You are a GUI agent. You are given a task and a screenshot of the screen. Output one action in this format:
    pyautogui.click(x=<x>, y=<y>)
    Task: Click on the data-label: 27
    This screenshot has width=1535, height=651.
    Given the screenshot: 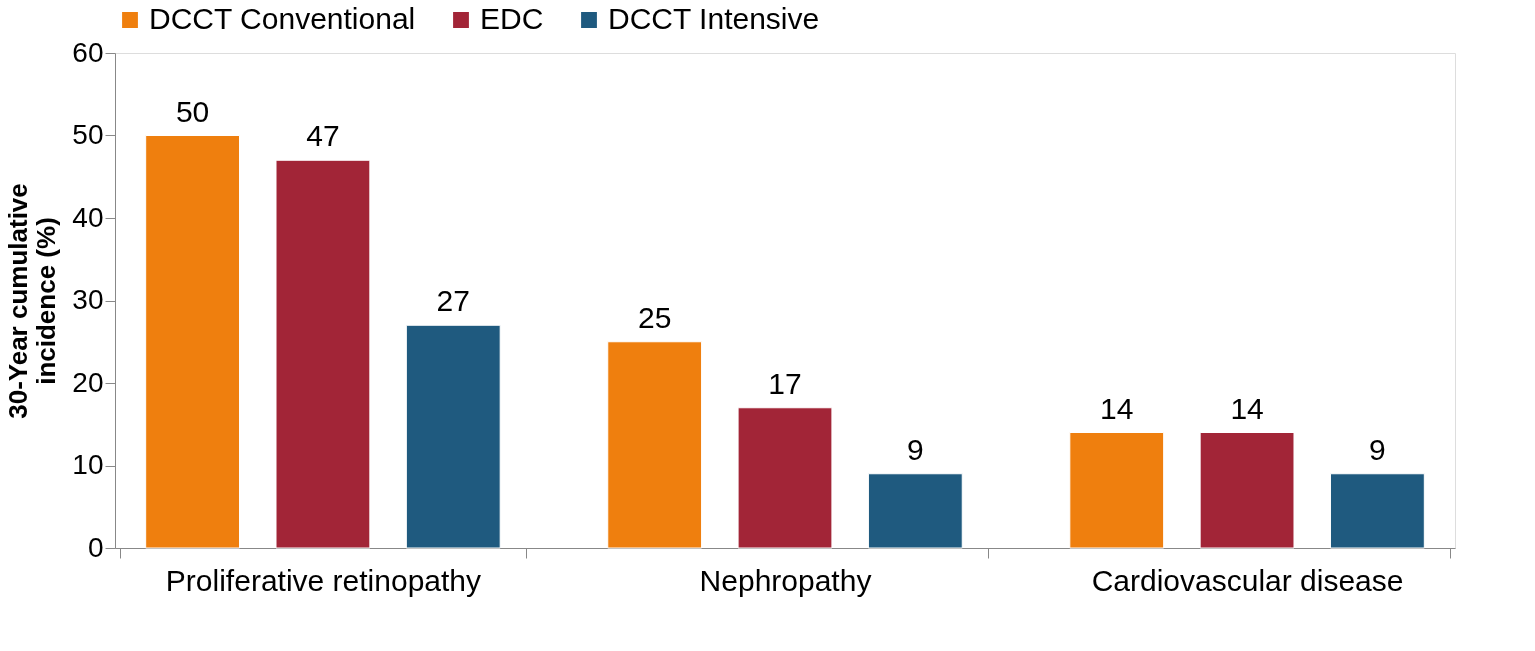 What is the action you would take?
    pyautogui.click(x=453, y=301)
    